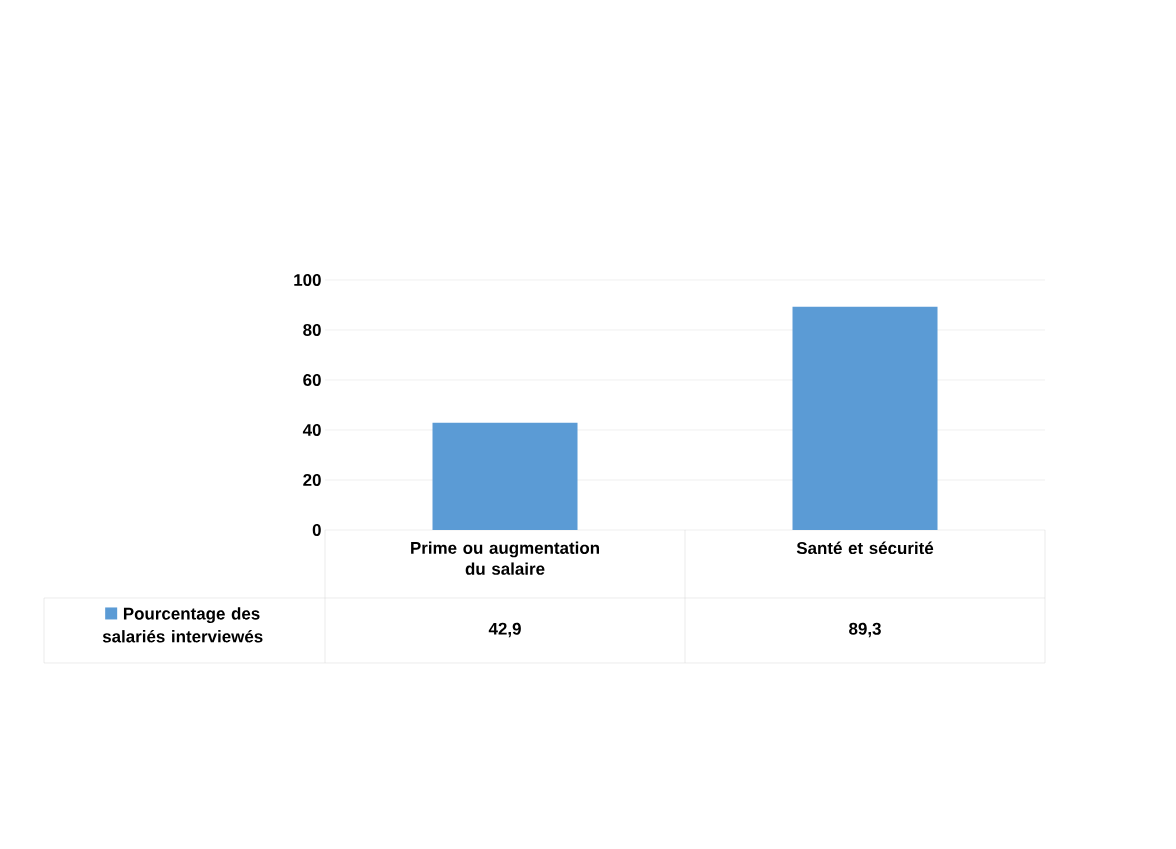 The image size is (1176, 849). Describe the element at coordinates (312, 379) in the screenshot. I see `y-tick-label: 60` at that location.